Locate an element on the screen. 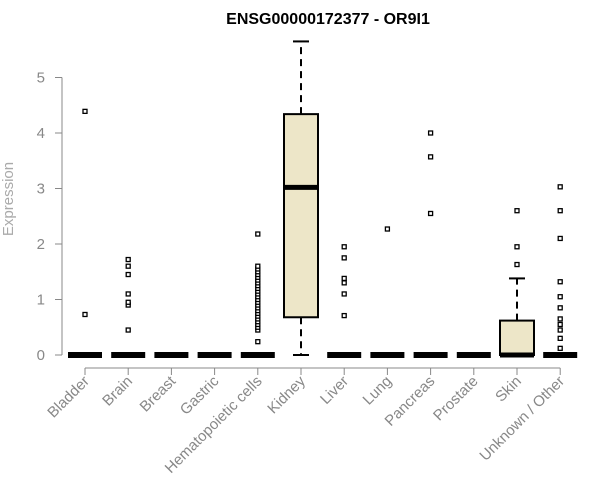 The image size is (600, 500). box-liver is located at coordinates (344, 301).